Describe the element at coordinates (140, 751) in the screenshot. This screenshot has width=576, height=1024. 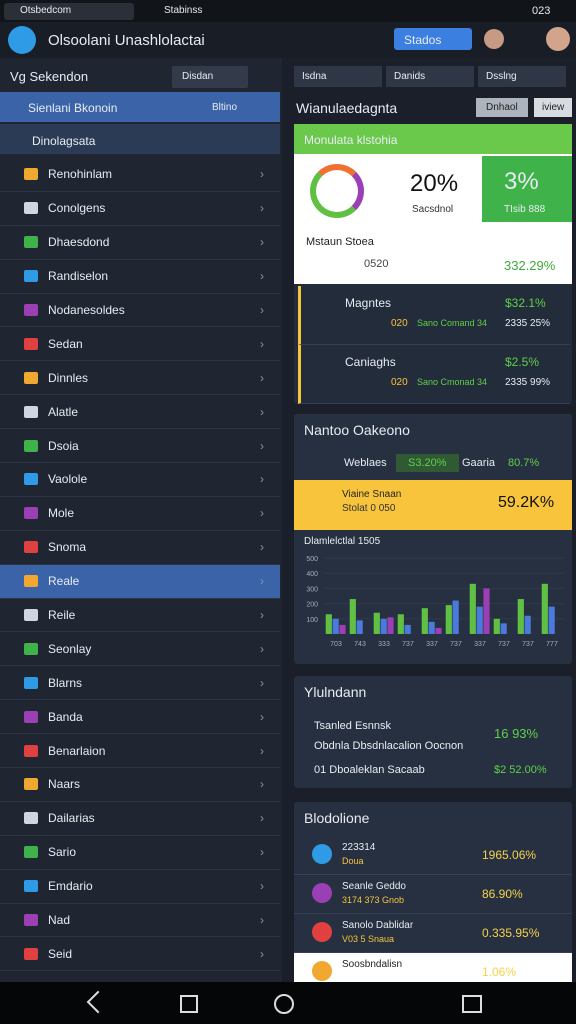
I see `list-item: Benarlaion ›` at that location.